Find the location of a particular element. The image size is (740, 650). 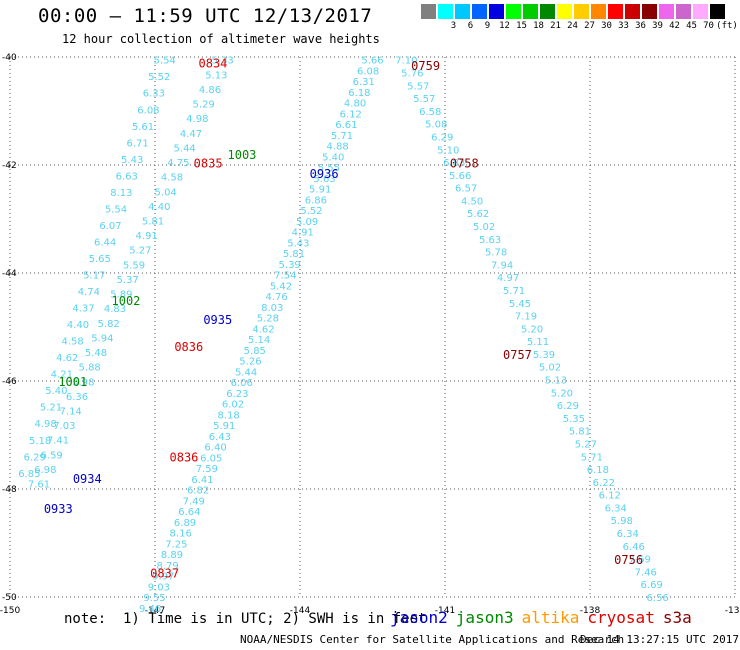

wave-height-value: 4.80 is located at coordinates (355, 104).